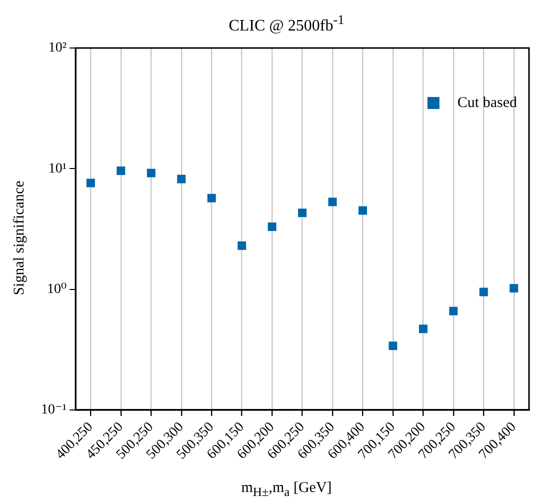 The height and width of the screenshot is (504, 543). Describe the element at coordinates (487, 102) in the screenshot. I see `legend-label: Cut based` at that location.